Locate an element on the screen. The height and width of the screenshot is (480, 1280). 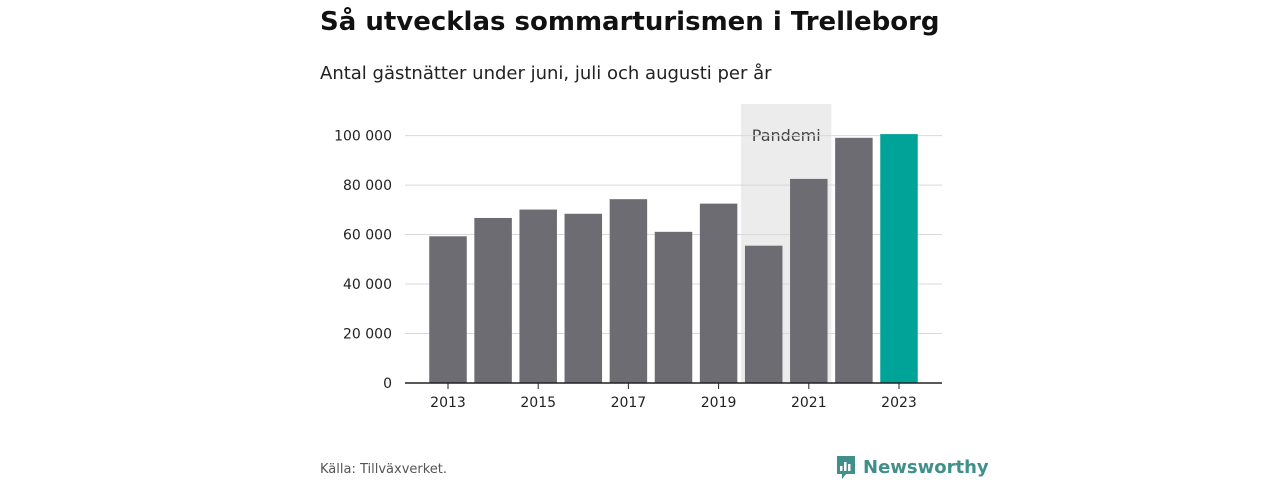
newsworthy-logo: Newsworthy is located at coordinates (912, 467).